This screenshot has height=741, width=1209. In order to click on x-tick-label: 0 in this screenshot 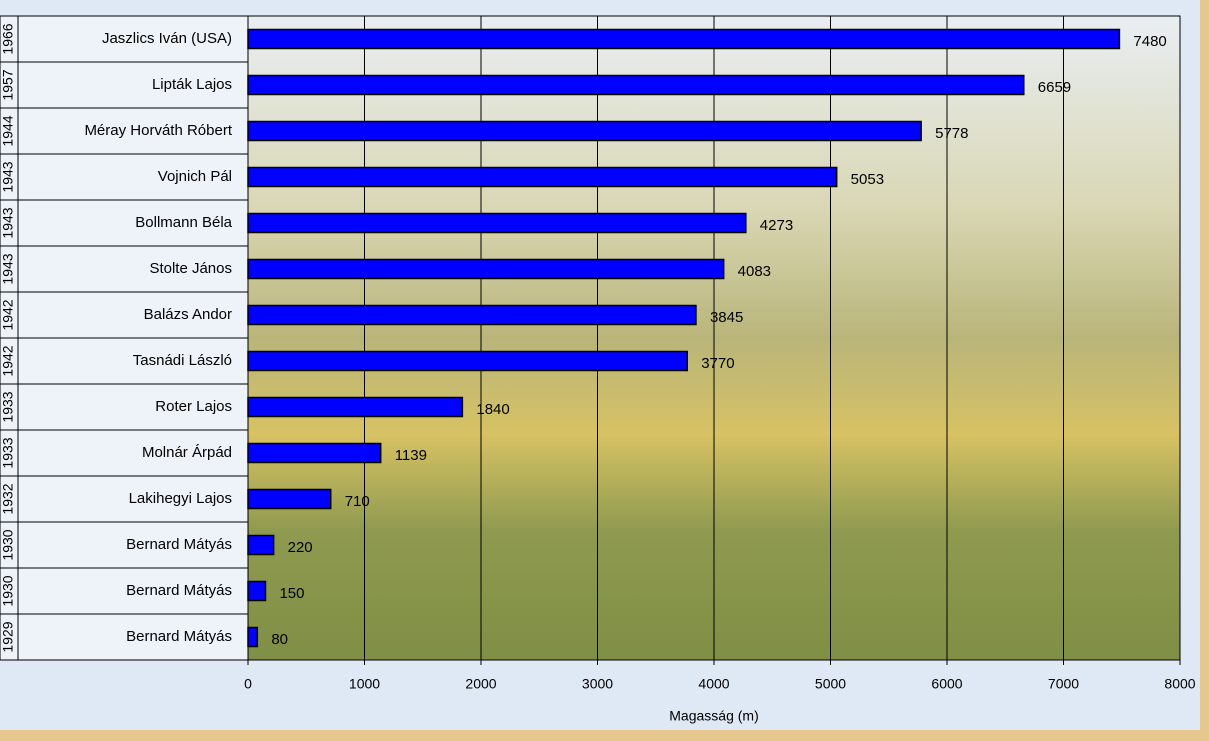, I will do `click(248, 684)`.